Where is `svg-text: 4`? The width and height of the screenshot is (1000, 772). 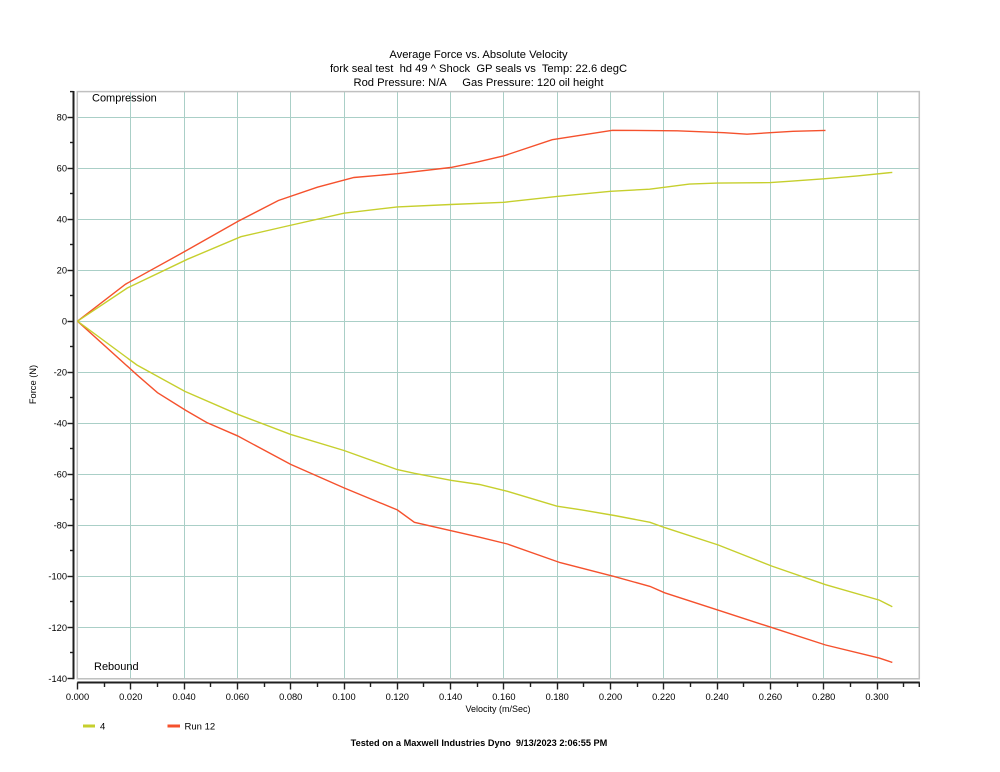 svg-text: 4 is located at coordinates (102, 727).